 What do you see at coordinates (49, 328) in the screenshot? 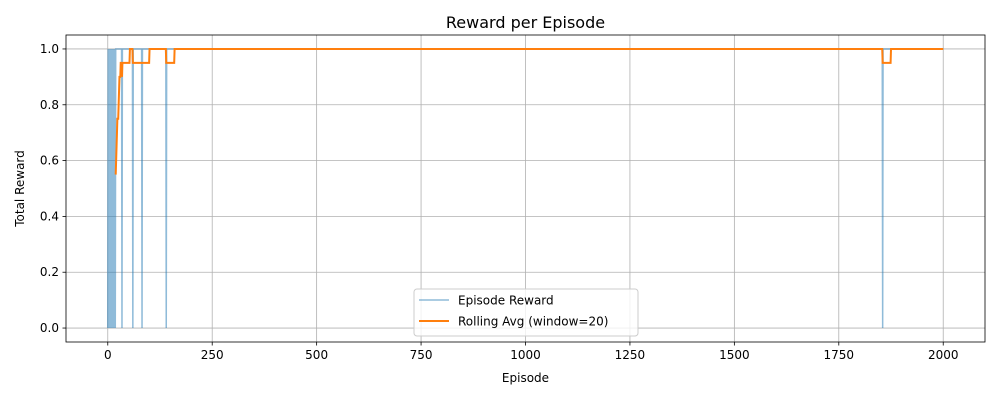
I see `y-tick-label-0: 0.0` at bounding box center [49, 328].